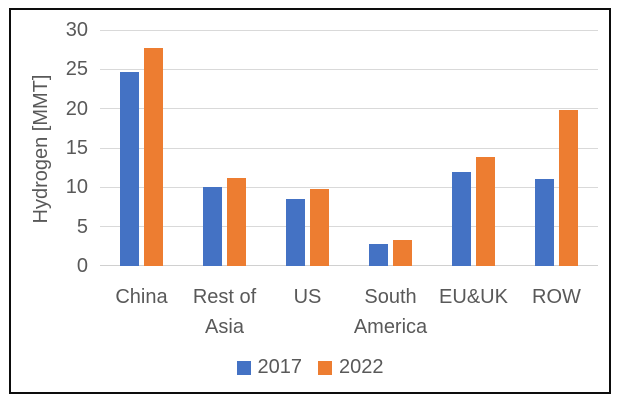 The width and height of the screenshot is (620, 402). What do you see at coordinates (390, 312) in the screenshot?
I see `x-axis-label-south-america: South America` at bounding box center [390, 312].